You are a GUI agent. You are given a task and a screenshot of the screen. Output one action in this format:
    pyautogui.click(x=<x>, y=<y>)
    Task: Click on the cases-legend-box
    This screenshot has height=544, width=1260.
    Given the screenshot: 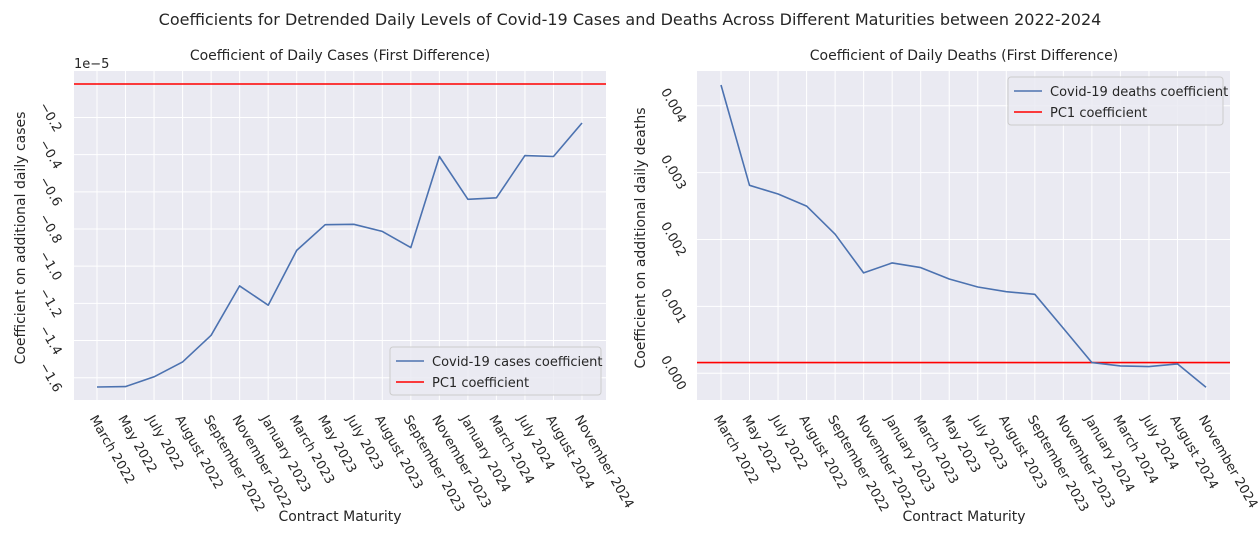 What is the action you would take?
    pyautogui.click(x=495, y=371)
    